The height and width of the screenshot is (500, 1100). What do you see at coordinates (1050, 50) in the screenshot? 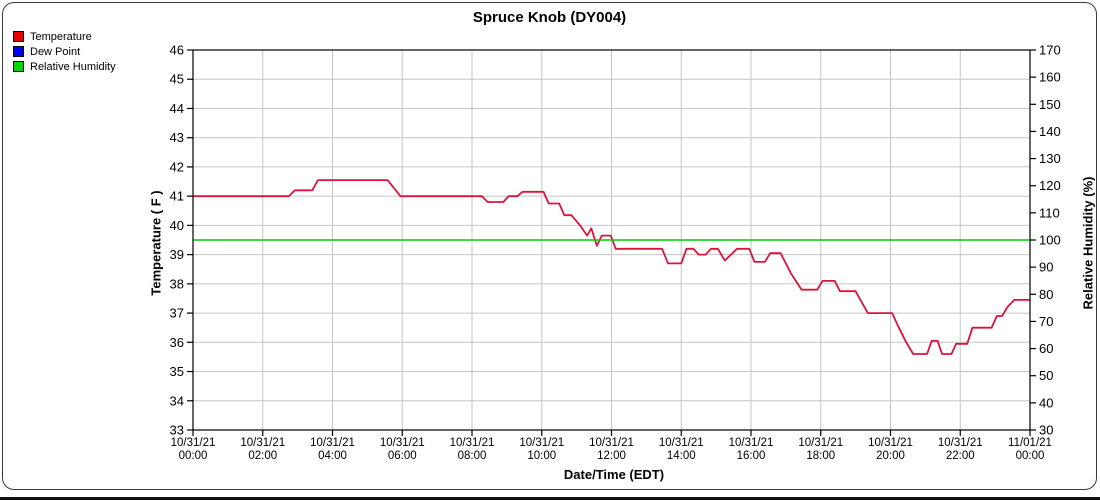
I see `y-right-tick-label: 170` at bounding box center [1050, 50].